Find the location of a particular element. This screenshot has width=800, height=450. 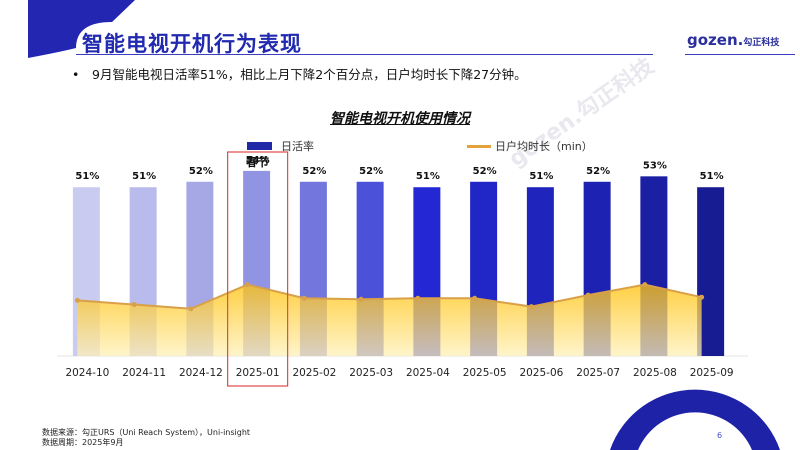

x-tick-label: 2025-07 is located at coordinates (598, 373).